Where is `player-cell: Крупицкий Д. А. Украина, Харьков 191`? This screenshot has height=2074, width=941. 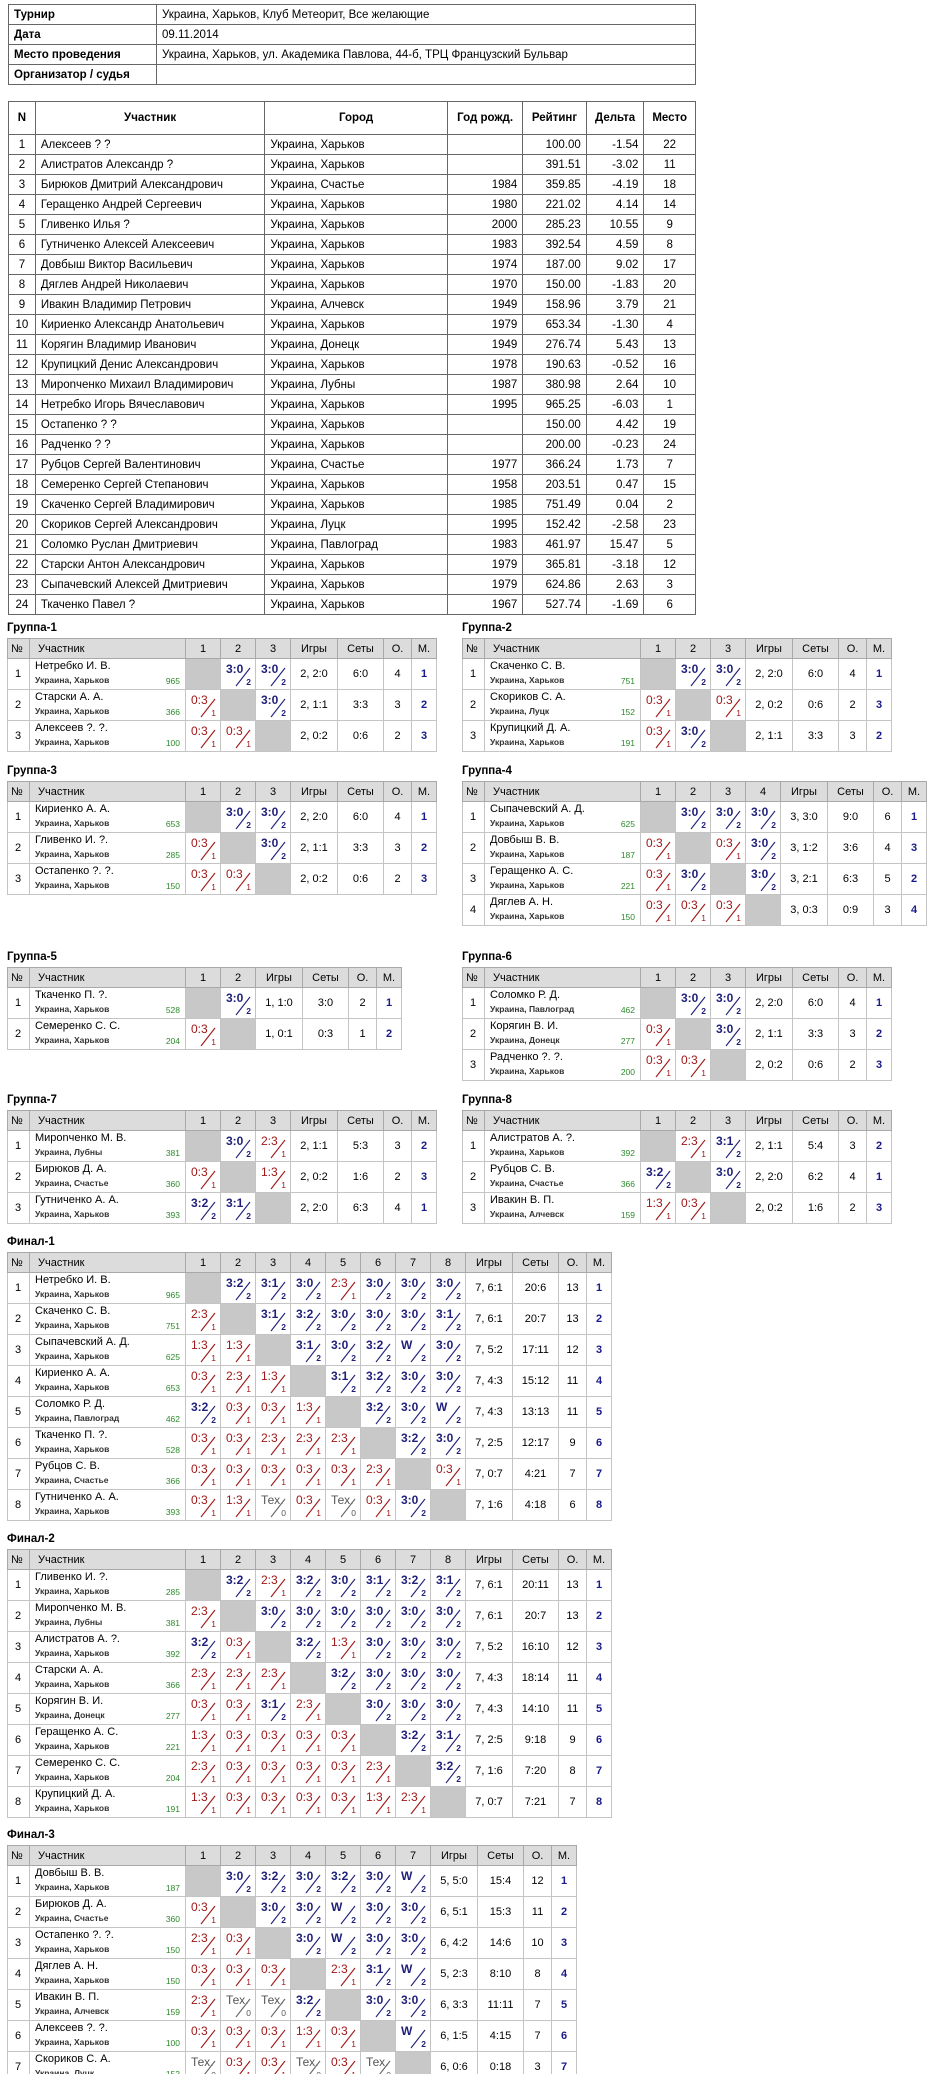
player-cell: Крупицкий Д. А. Украина, Харьков 191 is located at coordinates (107, 1802).